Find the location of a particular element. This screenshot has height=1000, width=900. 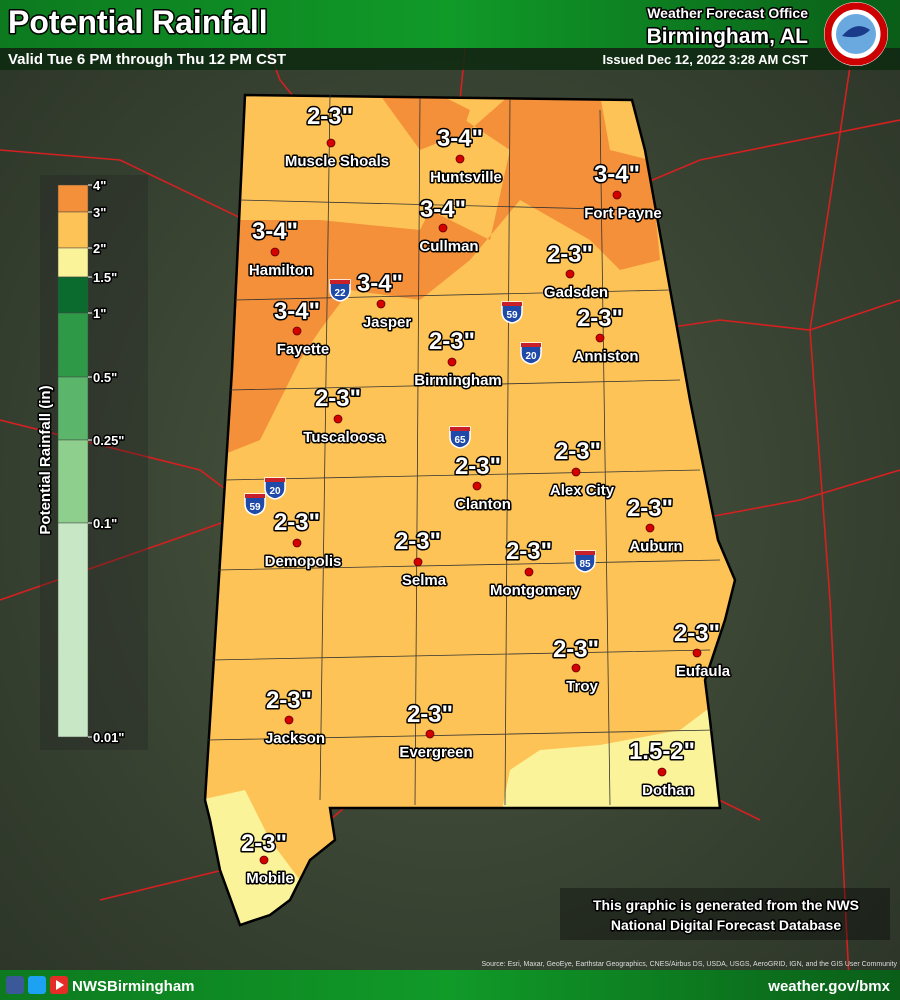

city-name: Dothan is located at coordinates (668, 790).